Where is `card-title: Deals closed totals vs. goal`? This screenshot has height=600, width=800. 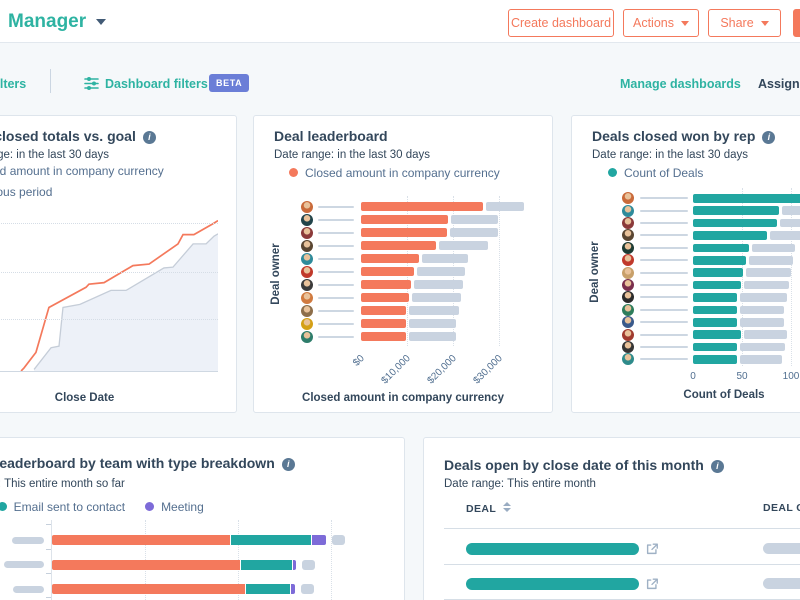 card-title: Deals closed totals vs. goal is located at coordinates (78, 136).